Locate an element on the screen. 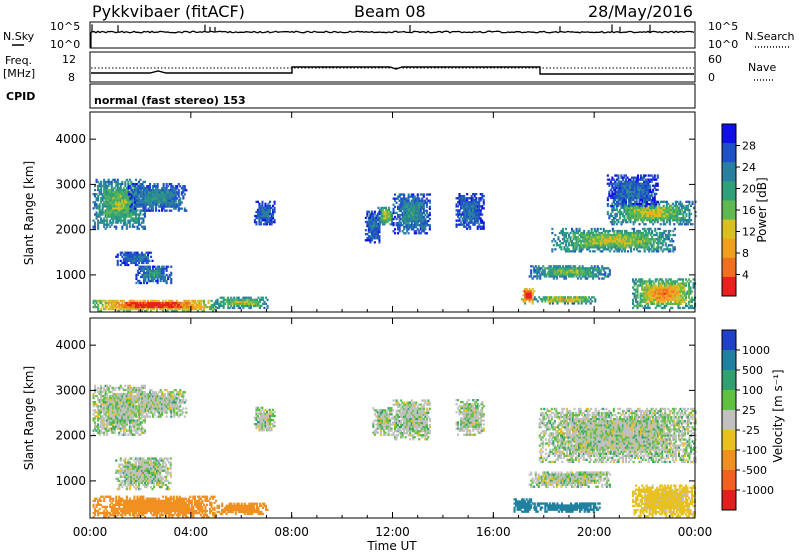 This screenshot has width=800, height=554. freq-frame is located at coordinates (392, 67).